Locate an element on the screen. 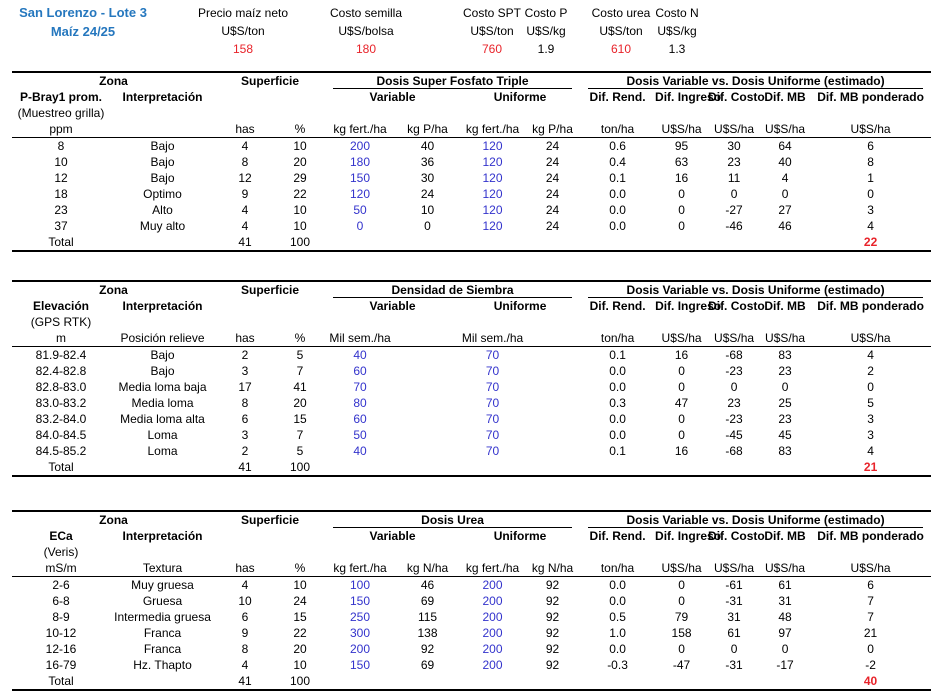  header-interpretacion: Interpretación is located at coordinates (162, 306).